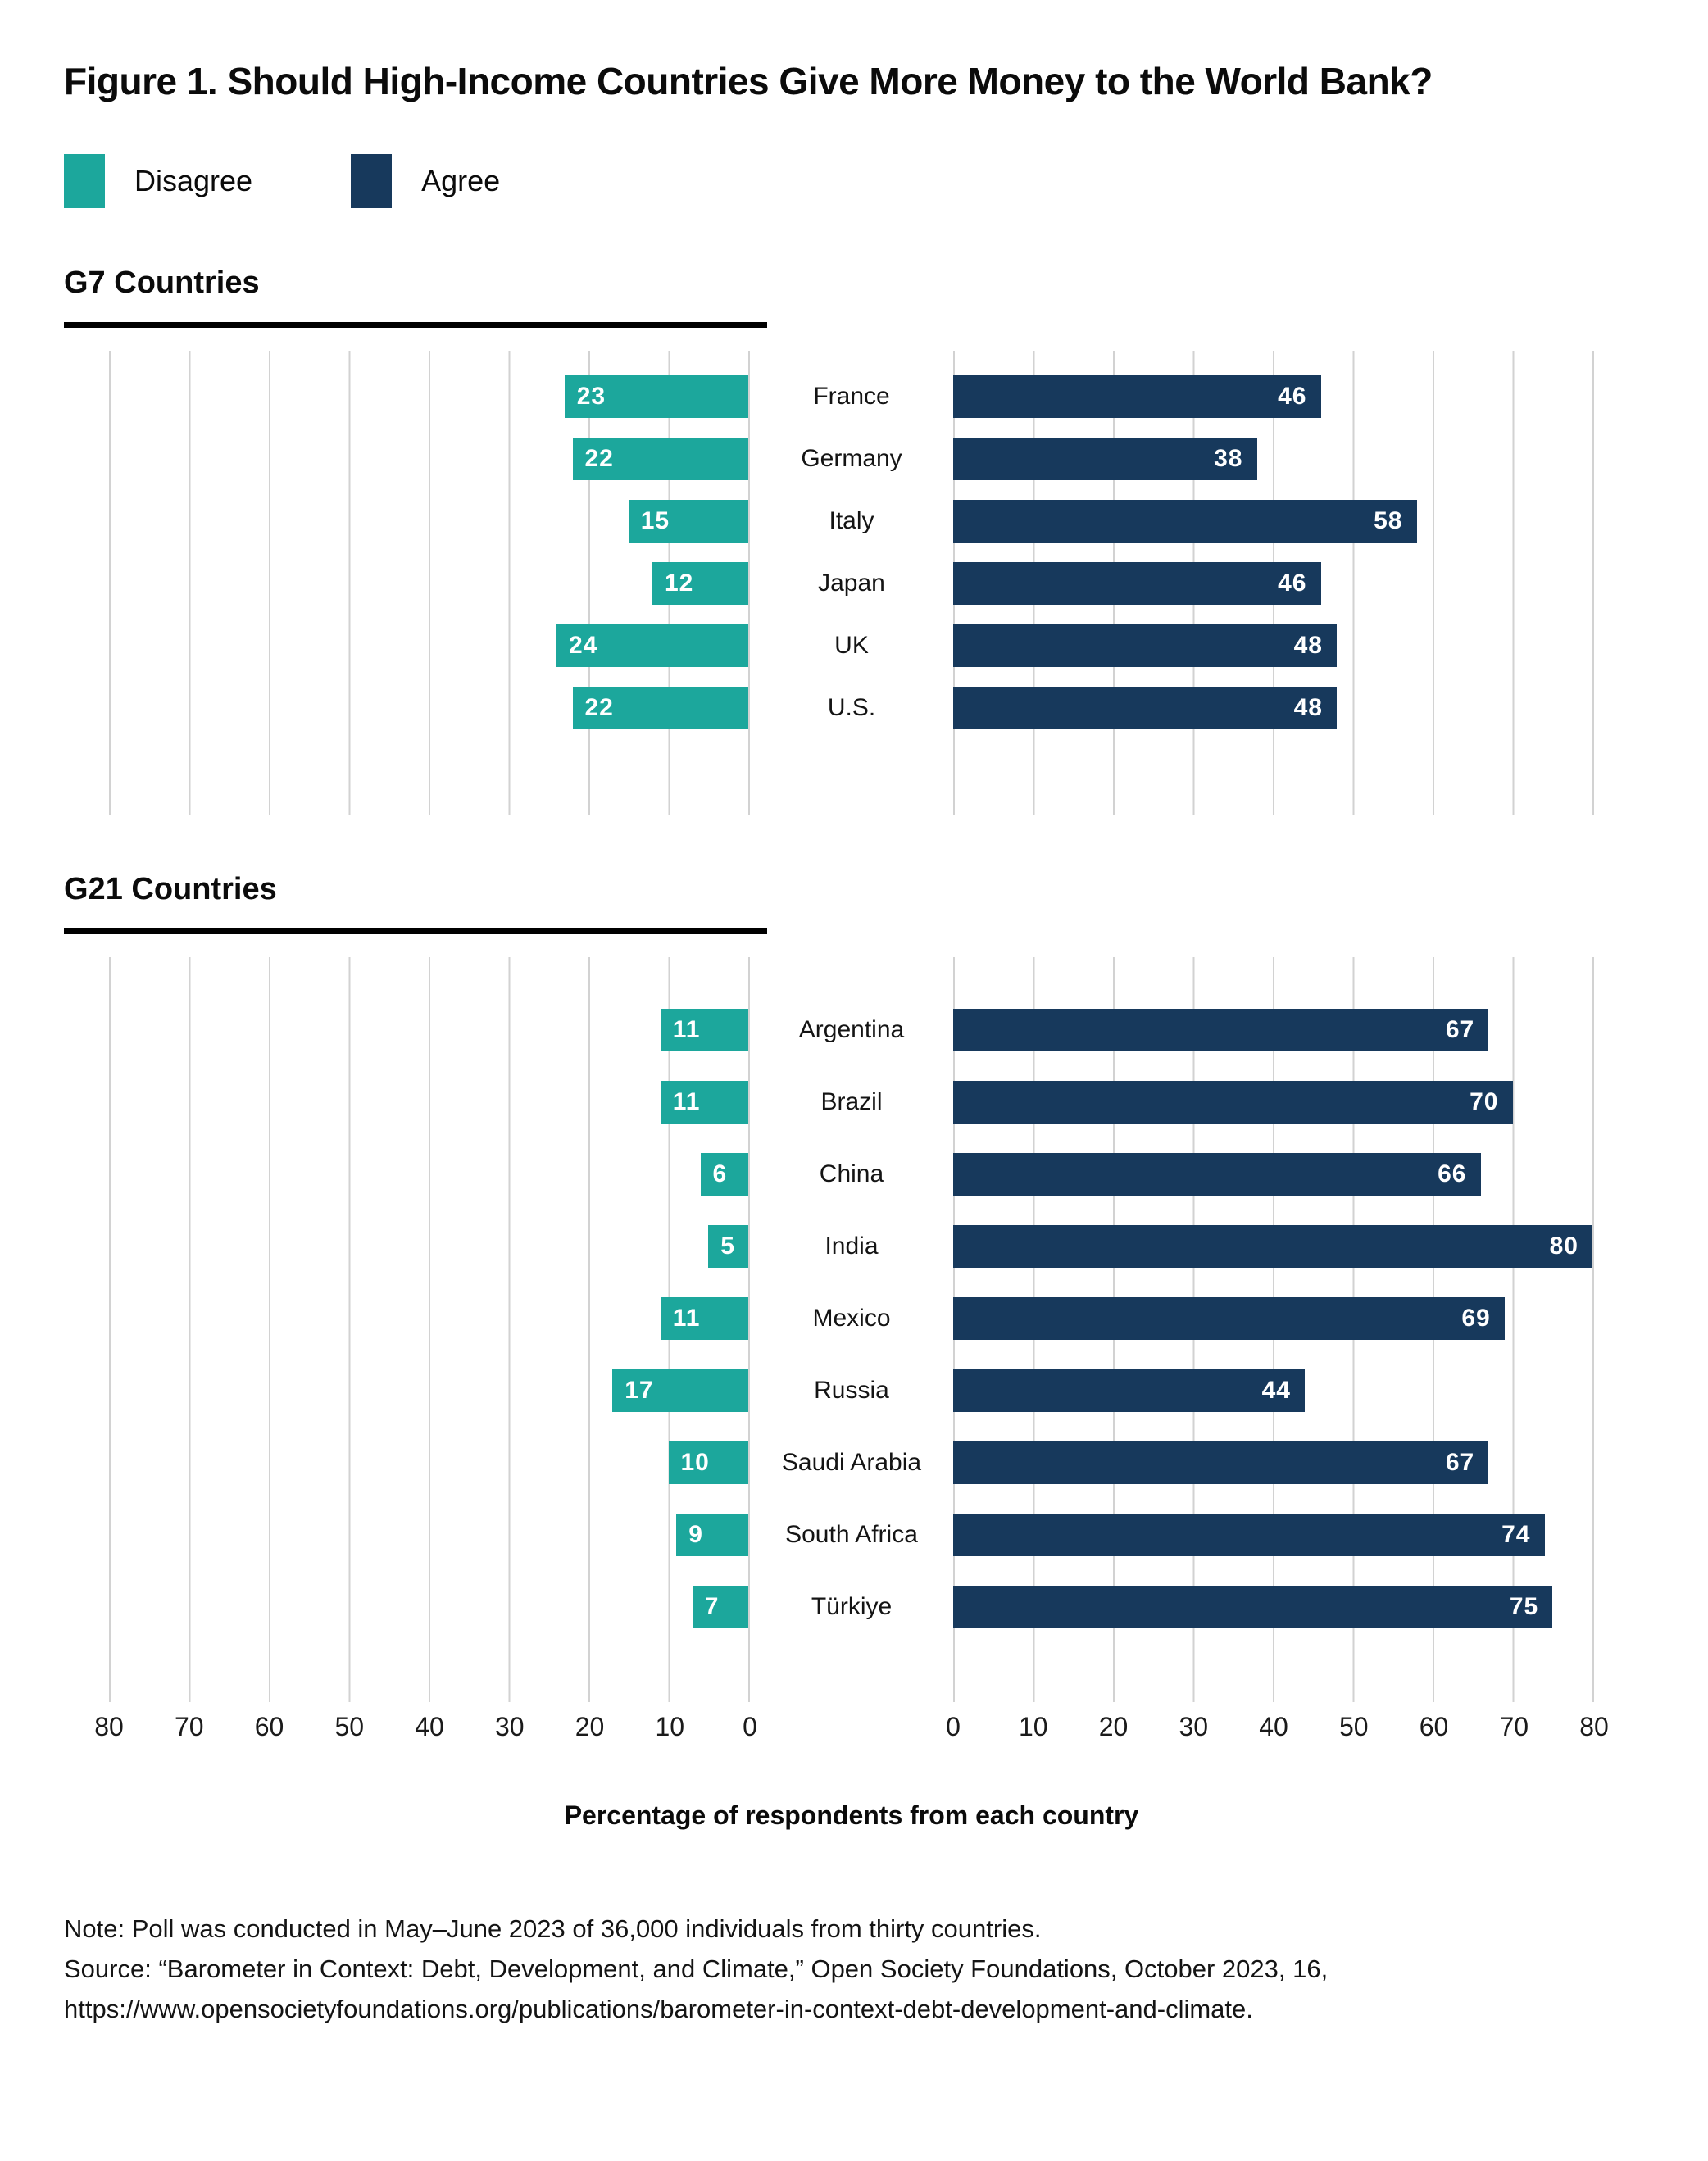 The width and height of the screenshot is (1708, 2161). I want to click on g7-country-labels: France Germany Italy Japan UK U.S., so click(851, 583).